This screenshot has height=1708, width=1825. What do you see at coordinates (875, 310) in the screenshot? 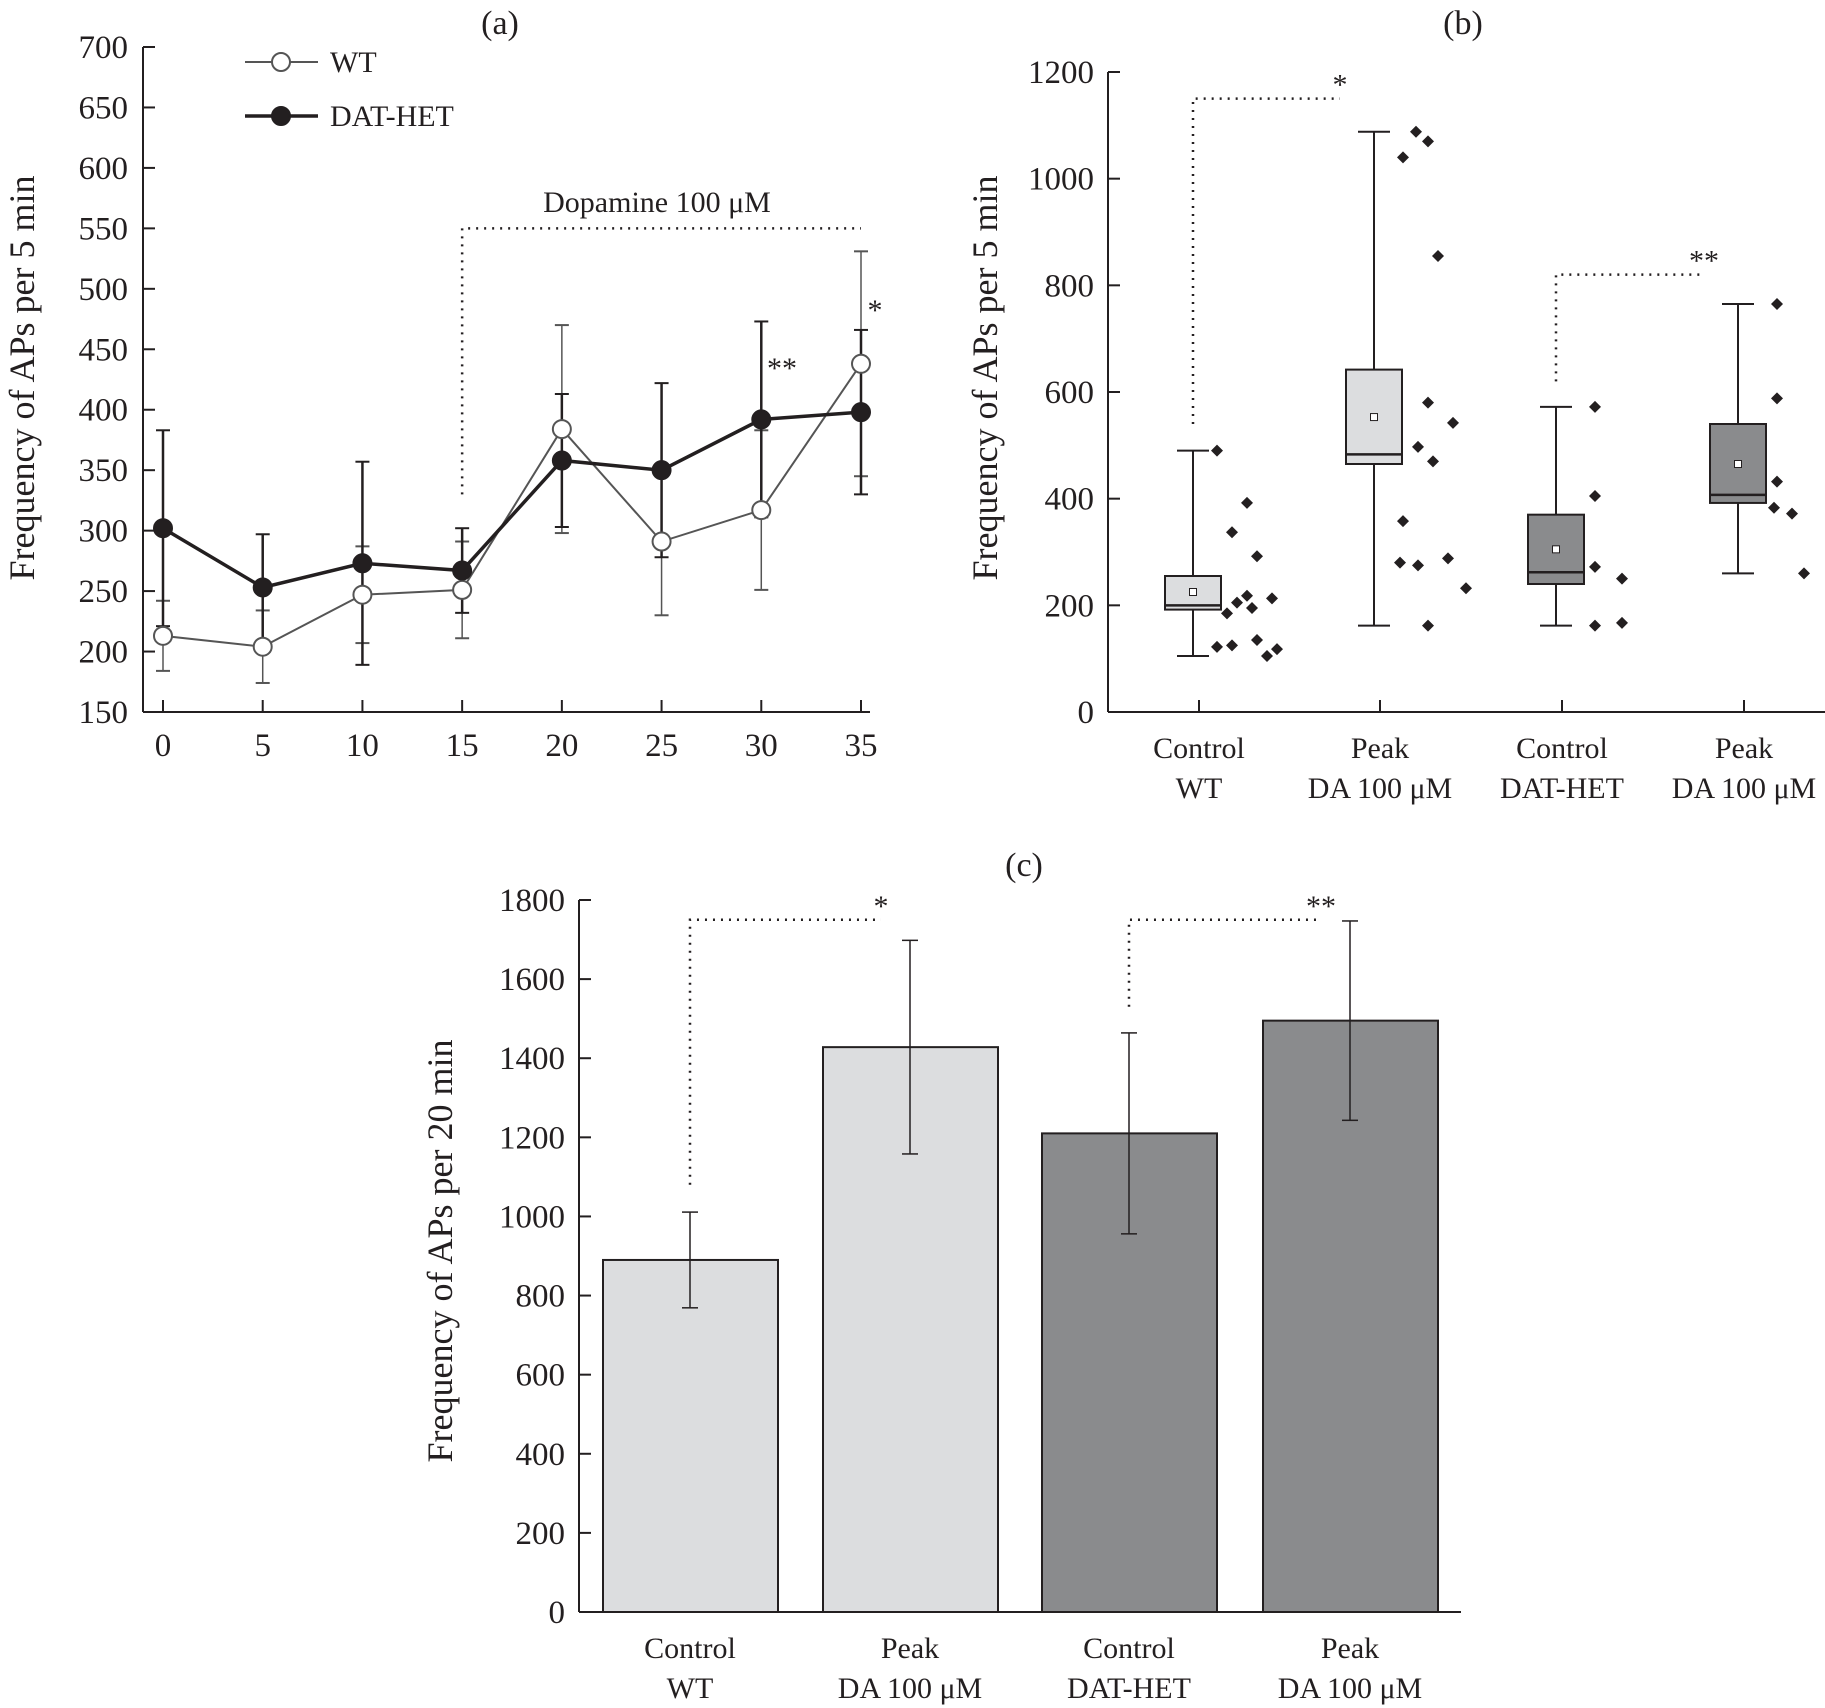
I see `sig-a-35: *` at bounding box center [875, 310].